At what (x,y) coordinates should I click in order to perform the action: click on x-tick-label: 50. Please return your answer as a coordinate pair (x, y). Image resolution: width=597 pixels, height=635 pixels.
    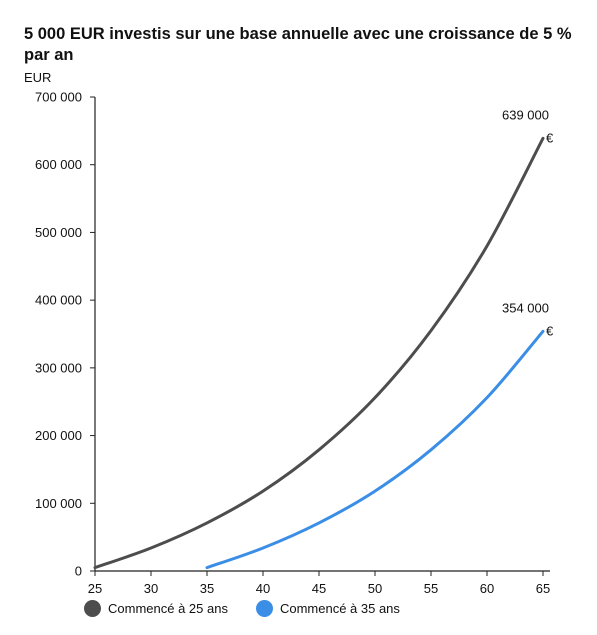
    Looking at the image, I should click on (375, 588).